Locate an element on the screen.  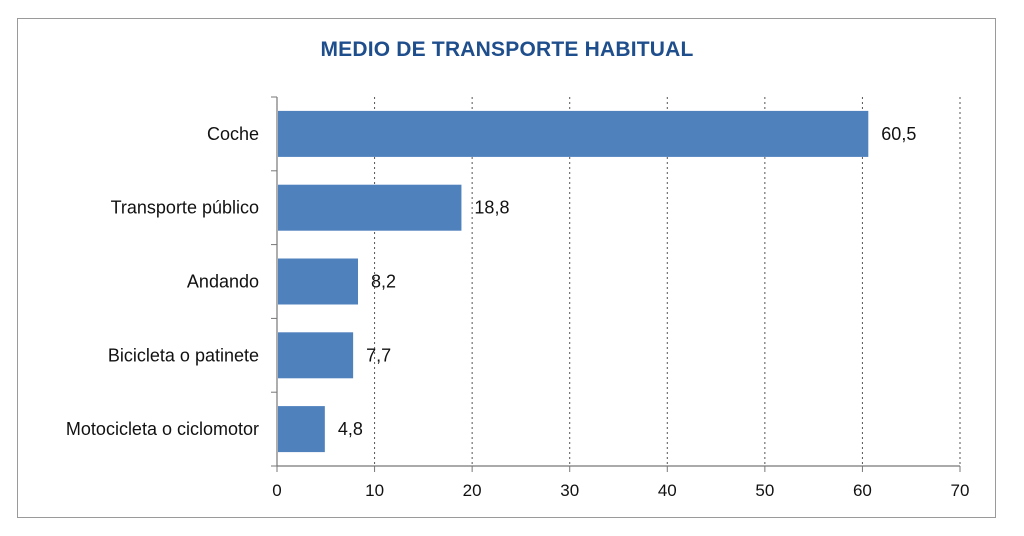
category-label: Transporte público is located at coordinates (185, 208).